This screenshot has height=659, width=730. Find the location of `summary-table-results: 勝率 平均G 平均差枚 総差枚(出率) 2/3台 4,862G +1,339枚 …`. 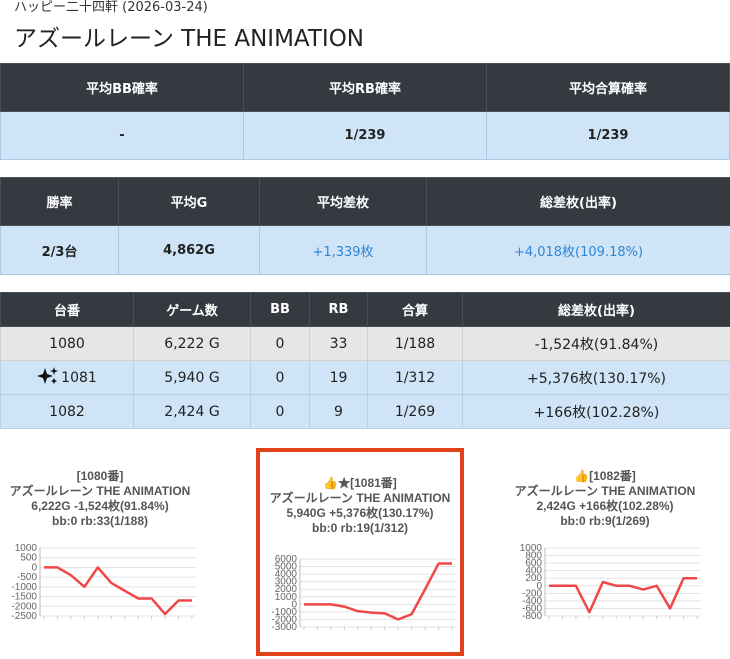

summary-table-results: 勝率 平均G 平均差枚 総差枚(出率) 2/3台 4,862G +1,339枚 … is located at coordinates (365, 226).